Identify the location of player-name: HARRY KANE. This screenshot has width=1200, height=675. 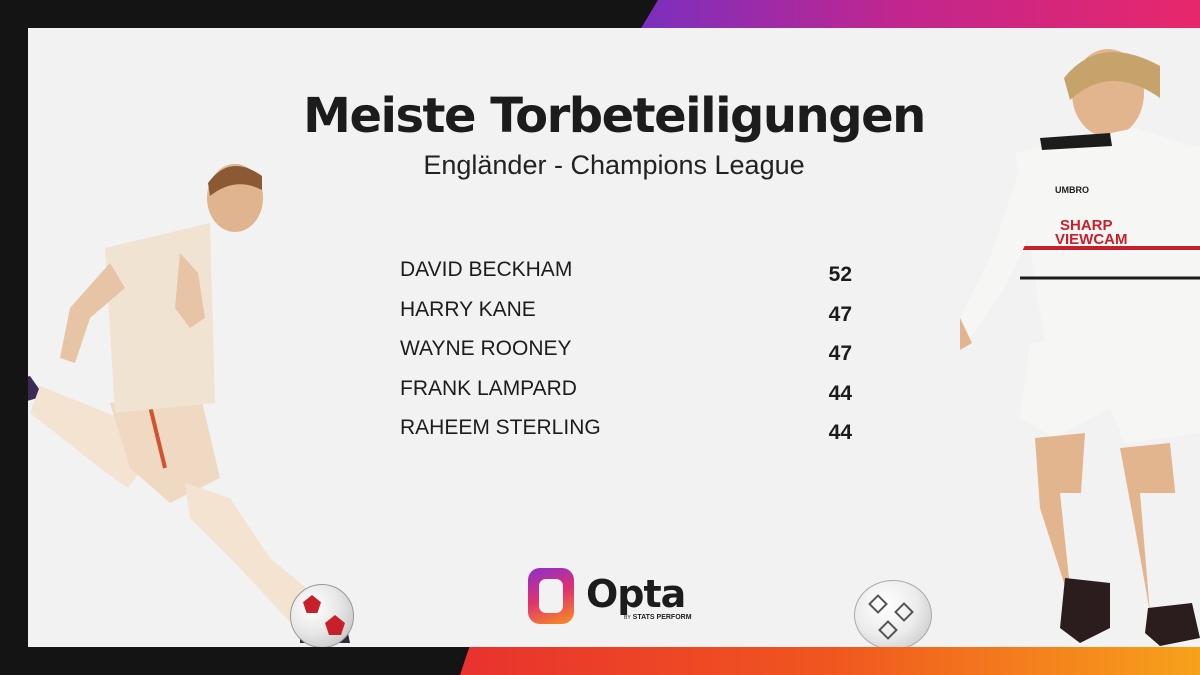
(468, 309).